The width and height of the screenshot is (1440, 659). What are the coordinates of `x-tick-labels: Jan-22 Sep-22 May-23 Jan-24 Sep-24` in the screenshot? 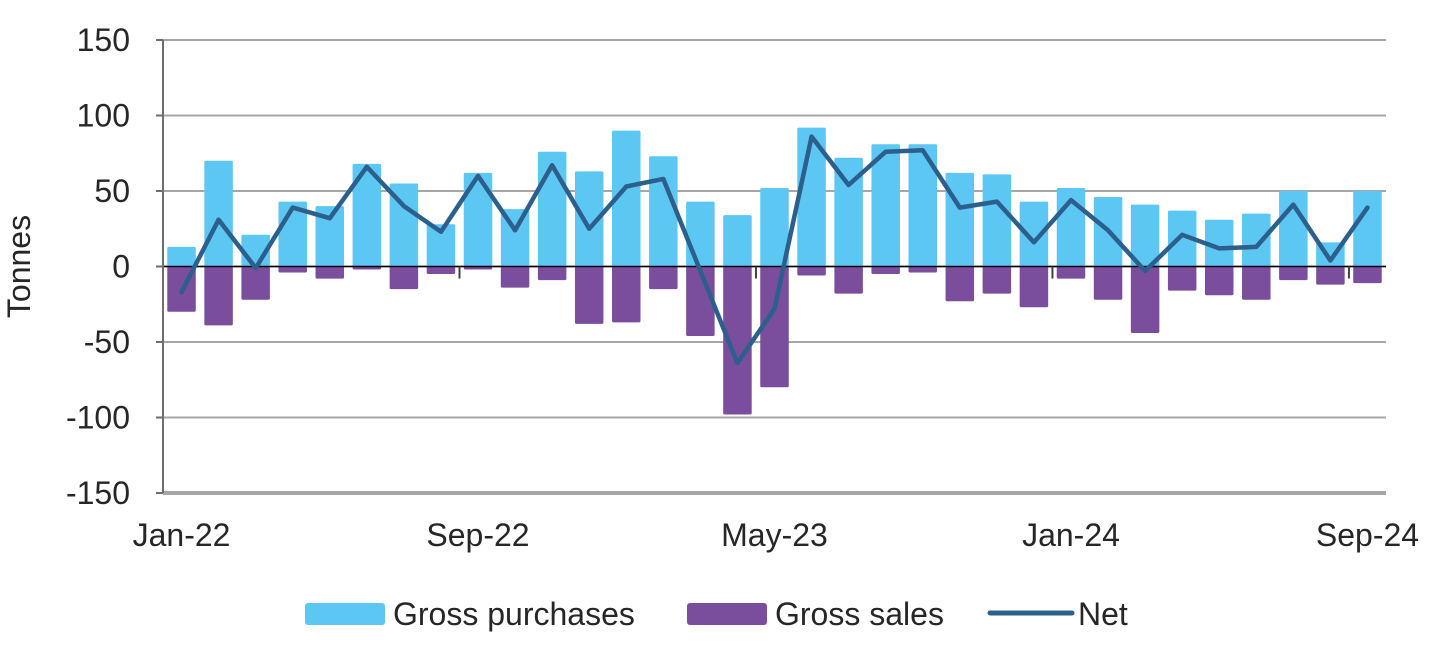 It's located at (776, 535).